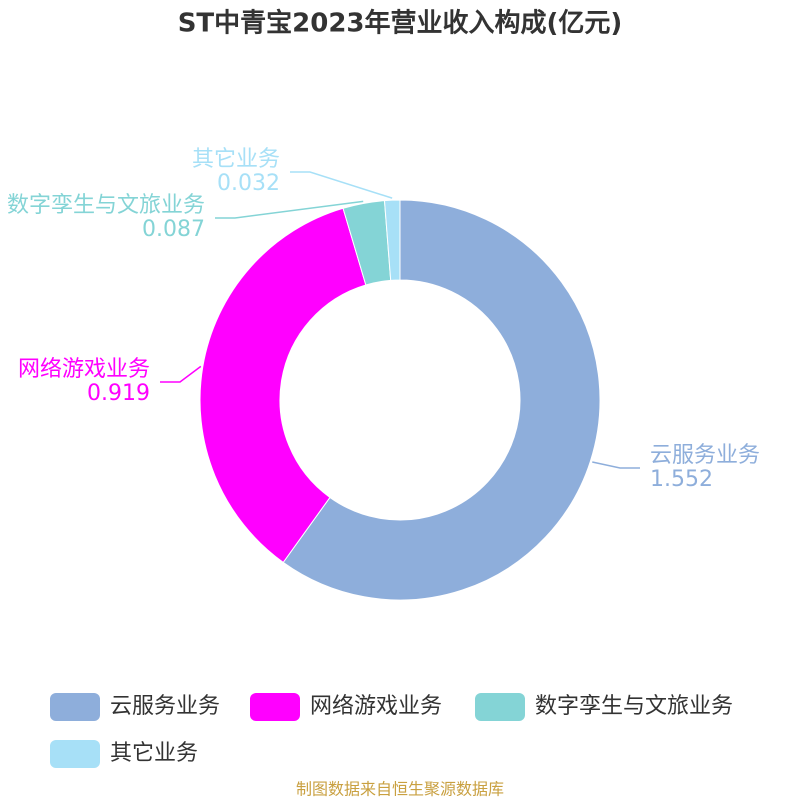 This screenshot has width=800, height=800. Describe the element at coordinates (248, 183) in the screenshot. I see `value-label: 0.032` at that location.